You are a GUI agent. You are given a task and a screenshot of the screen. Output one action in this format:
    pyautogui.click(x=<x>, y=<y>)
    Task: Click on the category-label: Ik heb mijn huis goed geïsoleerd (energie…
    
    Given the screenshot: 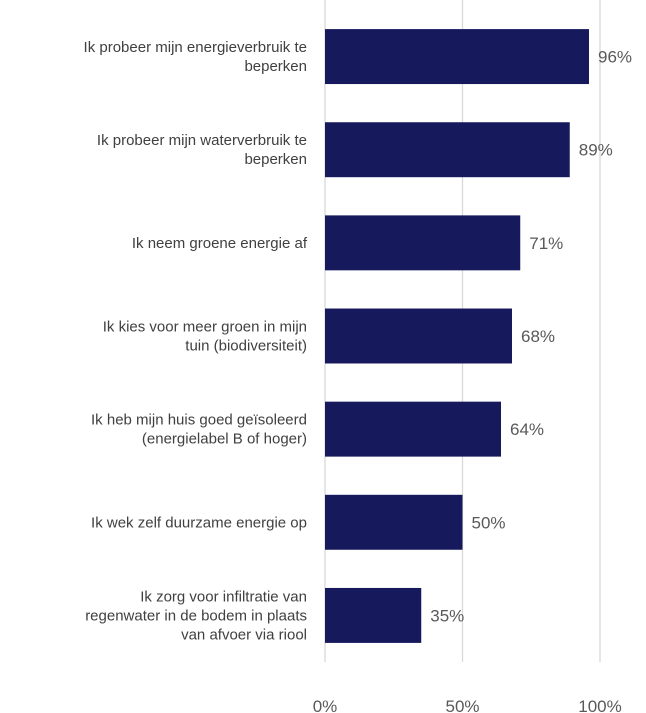 What is the action you would take?
    pyautogui.click(x=199, y=430)
    